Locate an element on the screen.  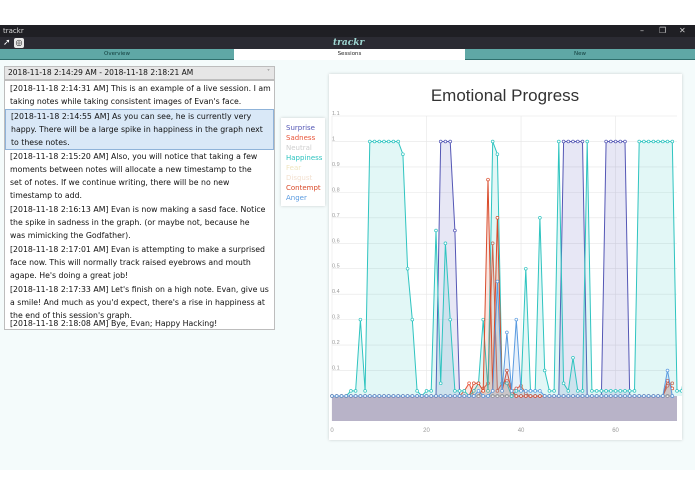
legend-fear: Fear is located at coordinates (294, 168).